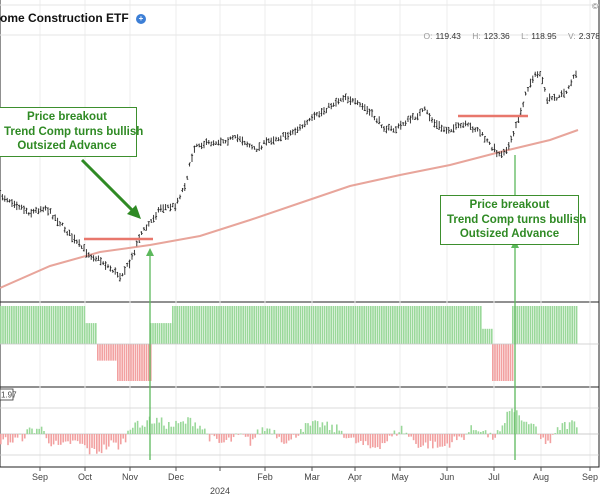  I want to click on x-tick-label: Jun, so click(447, 477).